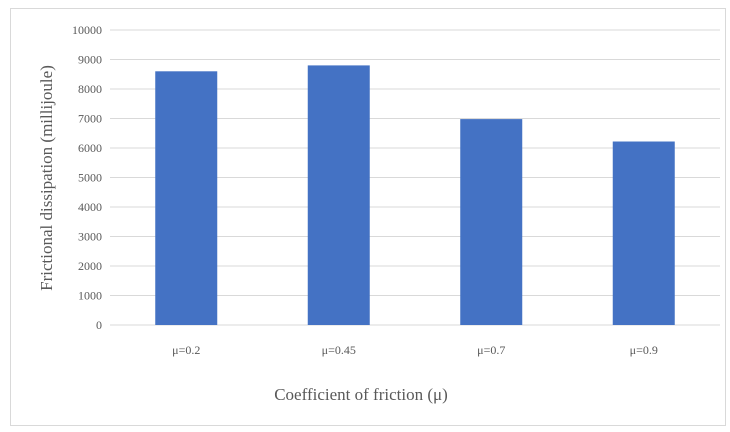 The height and width of the screenshot is (432, 730). What do you see at coordinates (90, 237) in the screenshot?
I see `y-tick-label: 3000` at bounding box center [90, 237].